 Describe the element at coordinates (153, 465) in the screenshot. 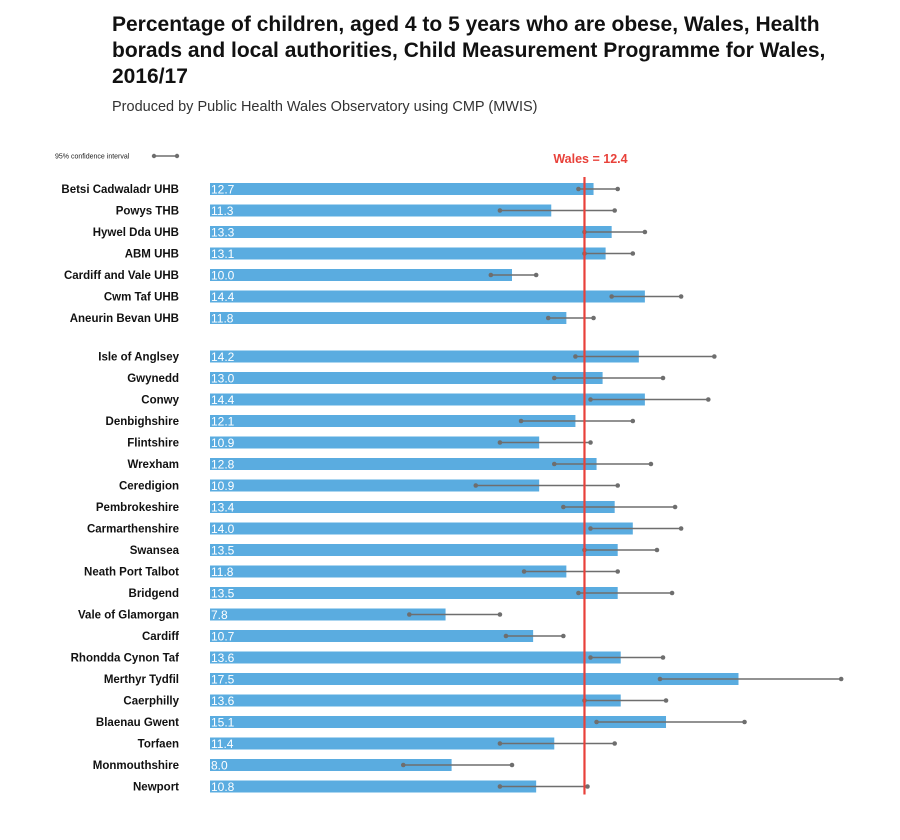

I see `category-label: Wrexham` at that location.